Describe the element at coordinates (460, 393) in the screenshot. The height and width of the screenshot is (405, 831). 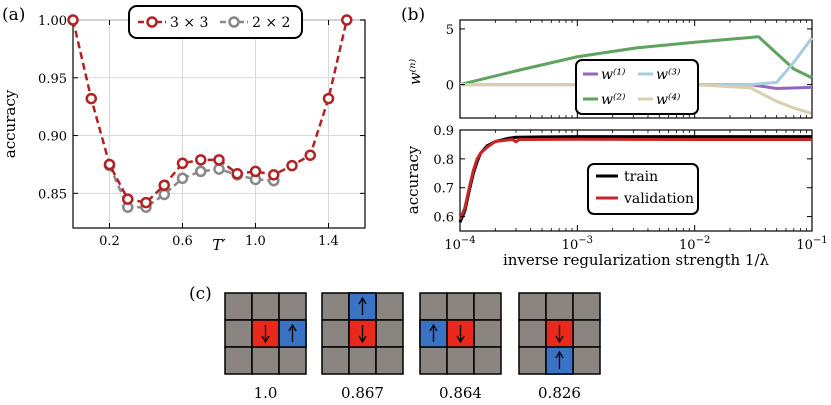
I see `spin-config-label: 0.864` at that location.